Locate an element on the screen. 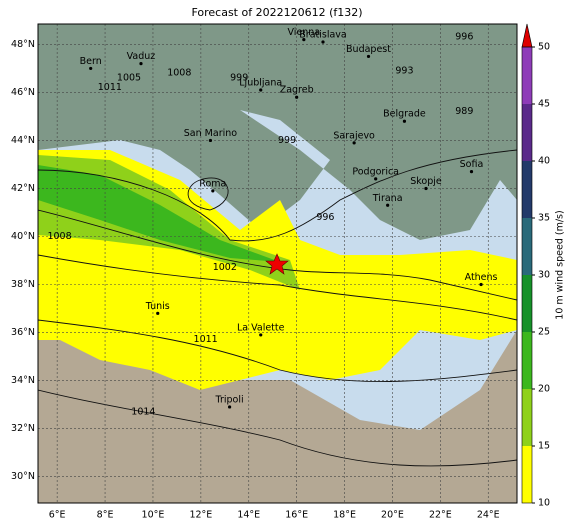  city-label: Athens is located at coordinates (481, 277).